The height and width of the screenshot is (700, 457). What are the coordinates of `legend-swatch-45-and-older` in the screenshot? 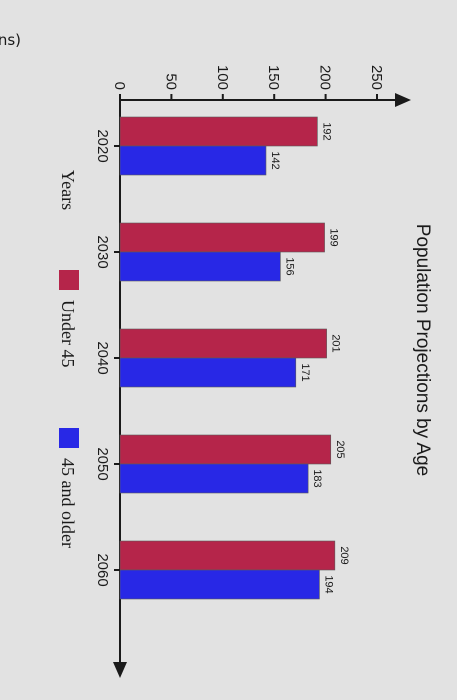 It's located at (69, 438).